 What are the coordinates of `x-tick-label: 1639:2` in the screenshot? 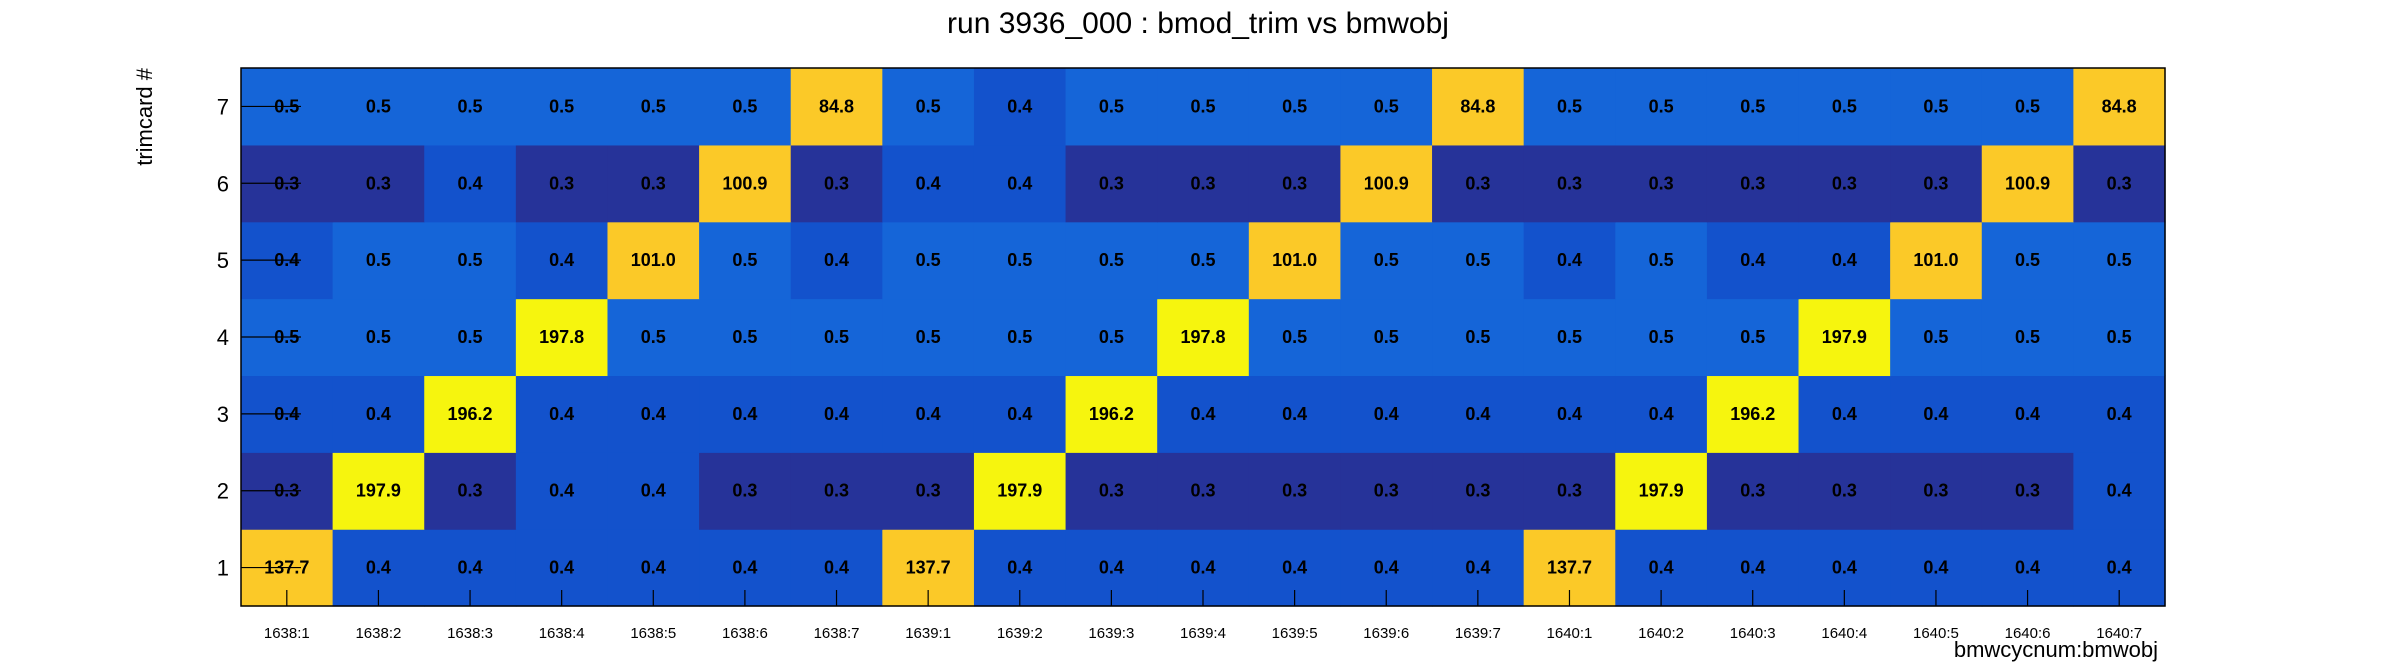 It's located at (1020, 633).